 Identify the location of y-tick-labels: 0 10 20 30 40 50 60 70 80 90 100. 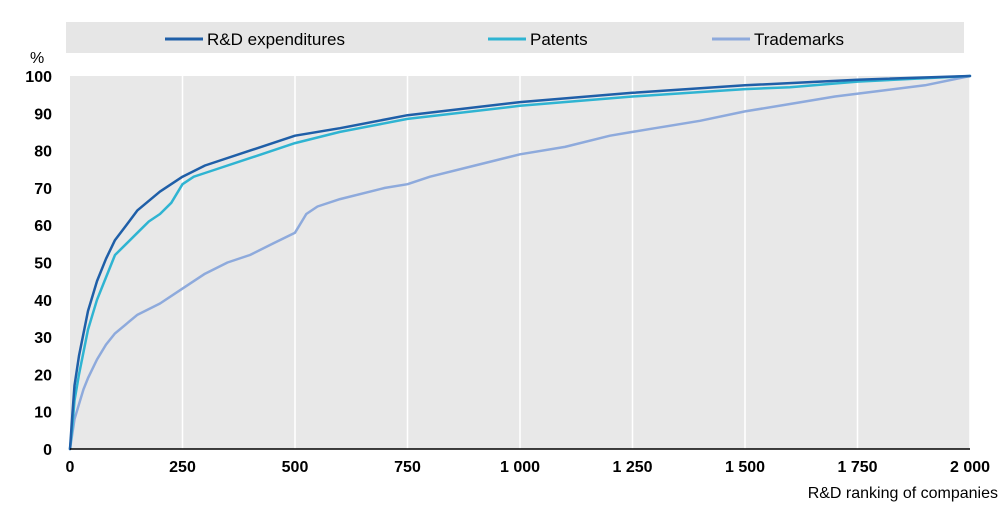
(38, 264).